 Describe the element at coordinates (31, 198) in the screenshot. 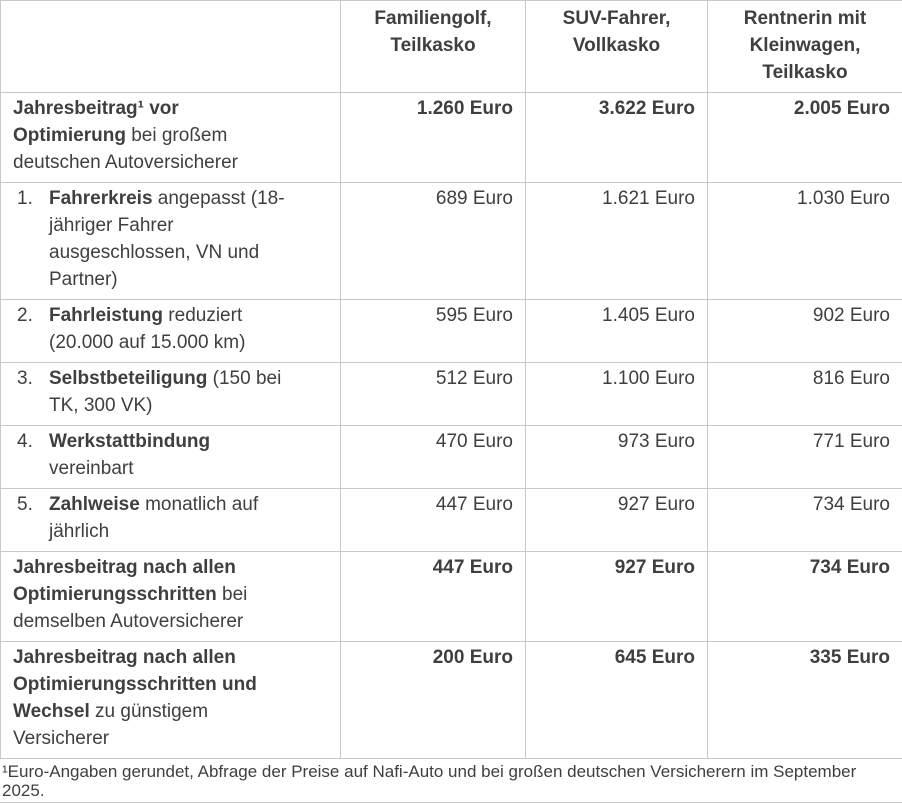

I see `row-number: 1.` at that location.